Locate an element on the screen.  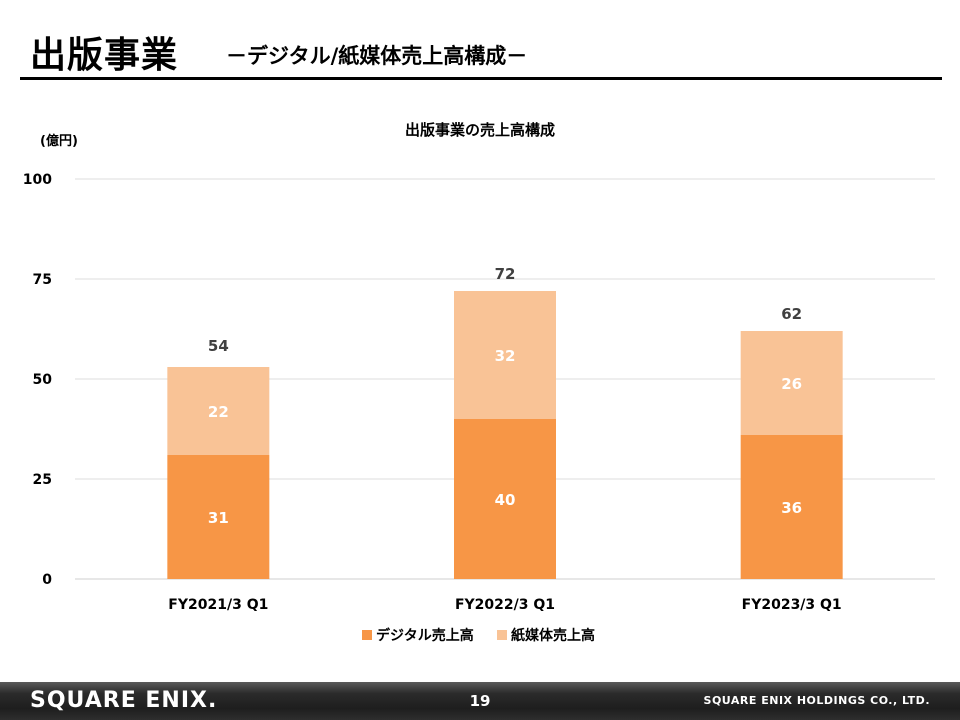
legend-label: 紙媒体売上高 is located at coordinates (553, 635).